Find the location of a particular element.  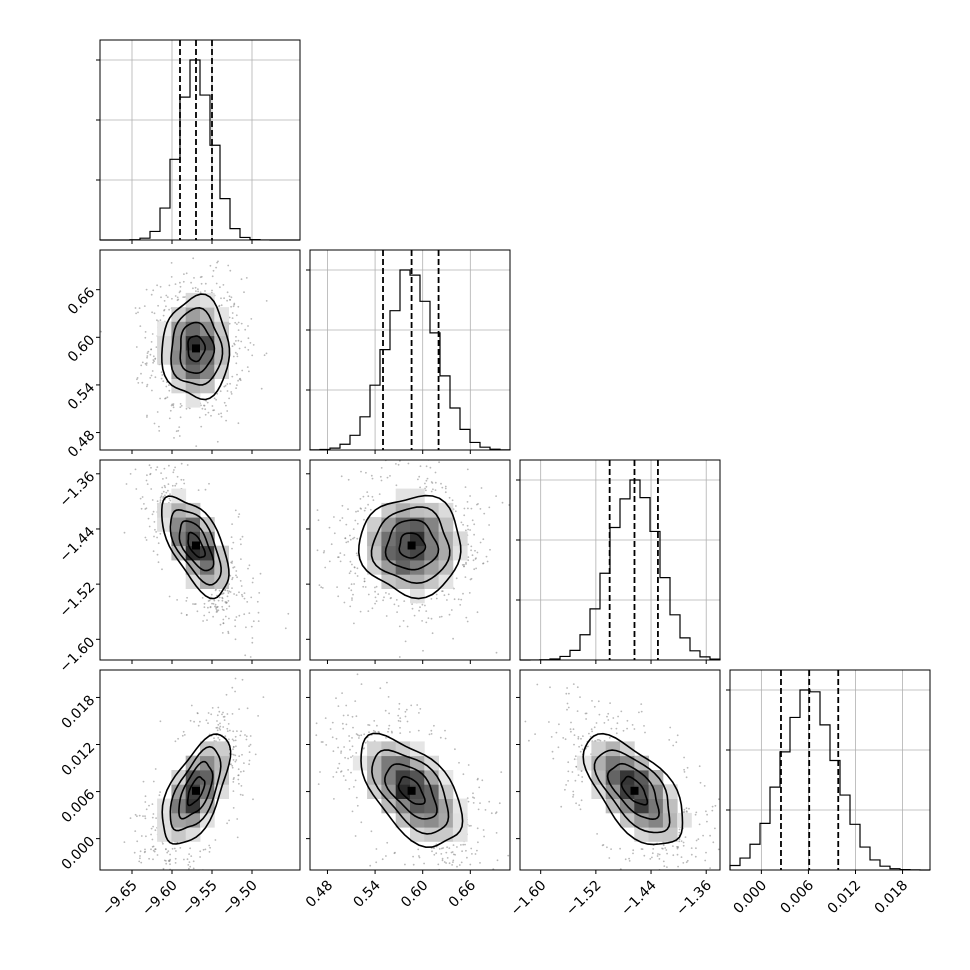

x-tick-label: 0.000 is located at coordinates (750, 897).